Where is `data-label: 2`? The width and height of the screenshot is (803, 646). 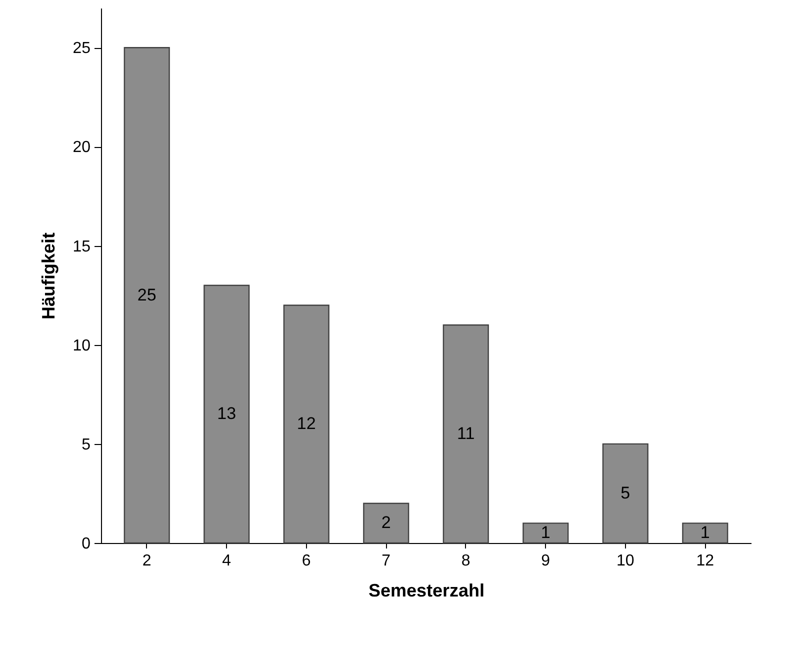 data-label: 2 is located at coordinates (386, 522).